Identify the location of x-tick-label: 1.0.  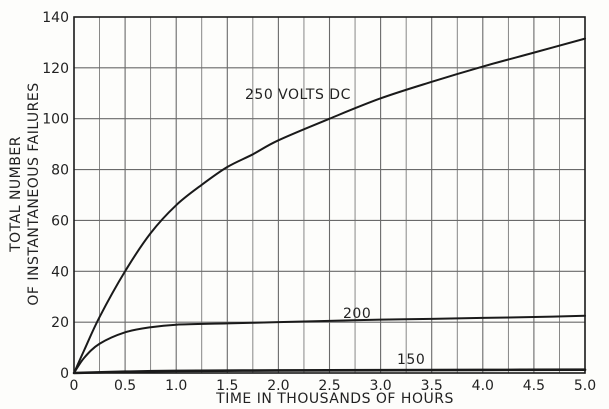
(176, 386).